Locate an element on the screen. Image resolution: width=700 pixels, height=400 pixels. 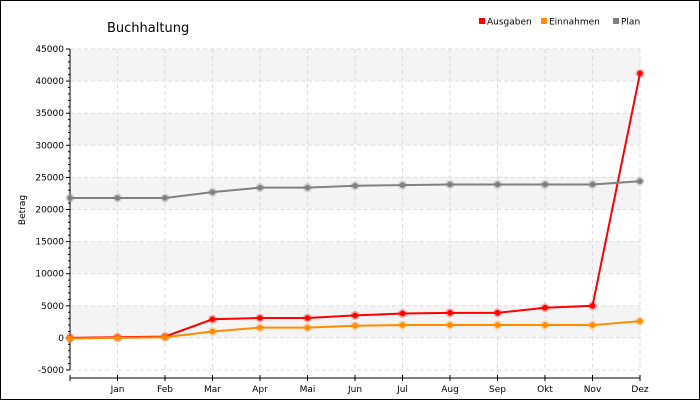
x-tick-label: Nov is located at coordinates (593, 390).